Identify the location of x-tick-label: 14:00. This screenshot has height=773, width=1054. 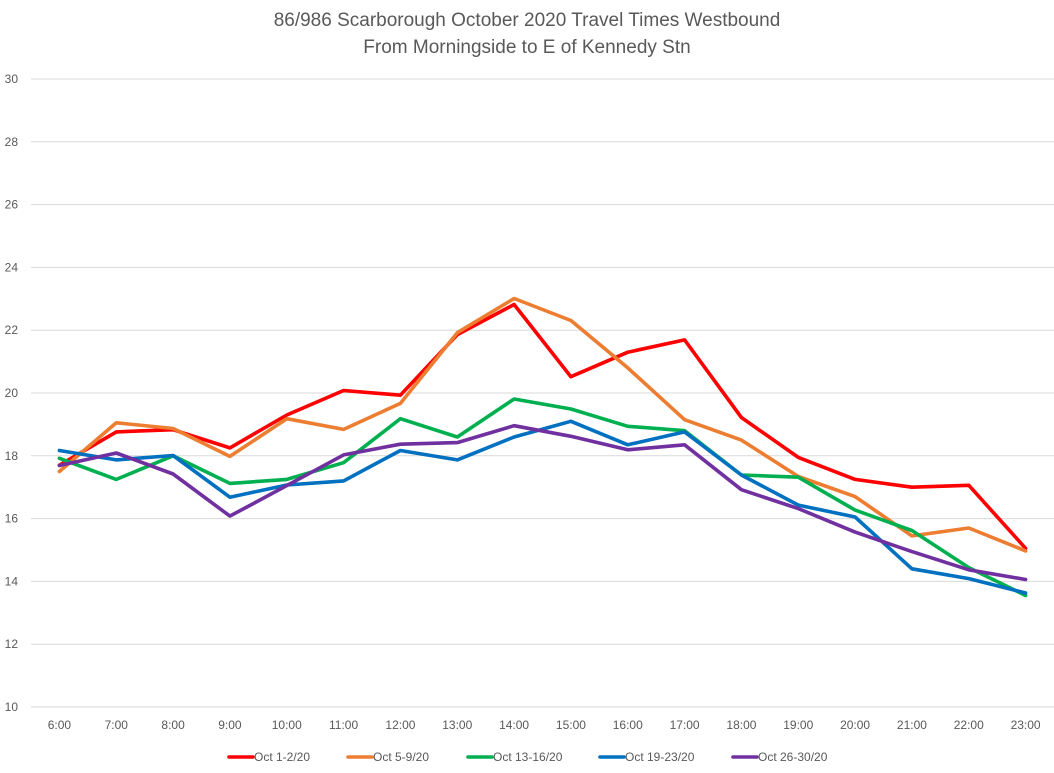
(514, 725).